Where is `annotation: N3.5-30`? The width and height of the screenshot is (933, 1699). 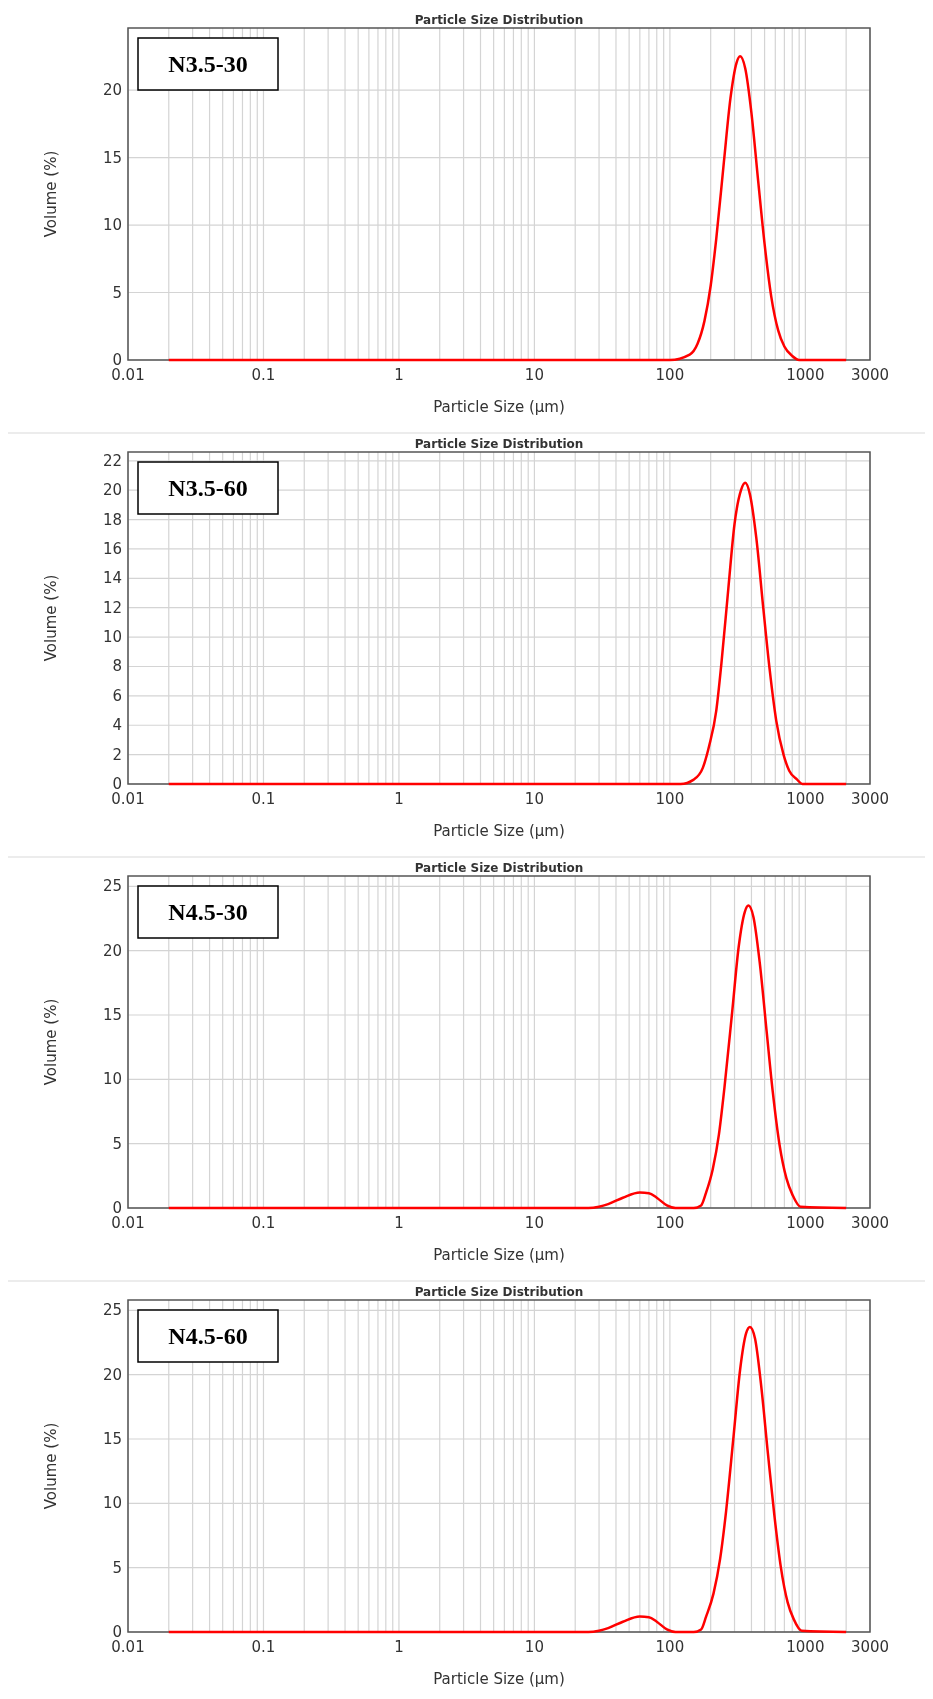 annotation: N3.5-30 is located at coordinates (208, 64).